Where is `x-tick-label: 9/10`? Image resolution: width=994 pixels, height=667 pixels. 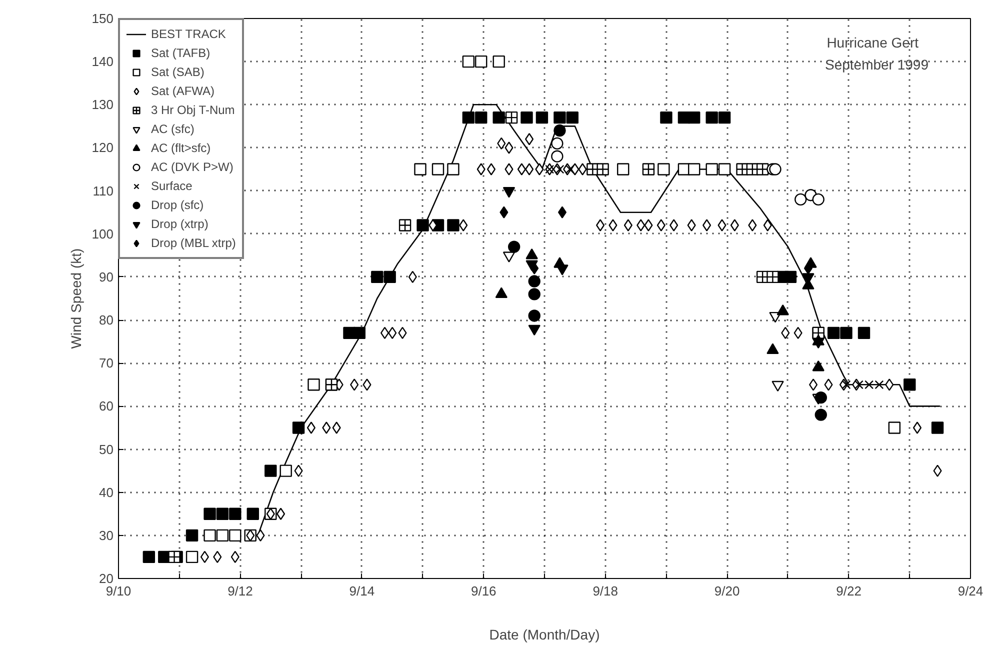 x-tick-label: 9/10 is located at coordinates (119, 591).